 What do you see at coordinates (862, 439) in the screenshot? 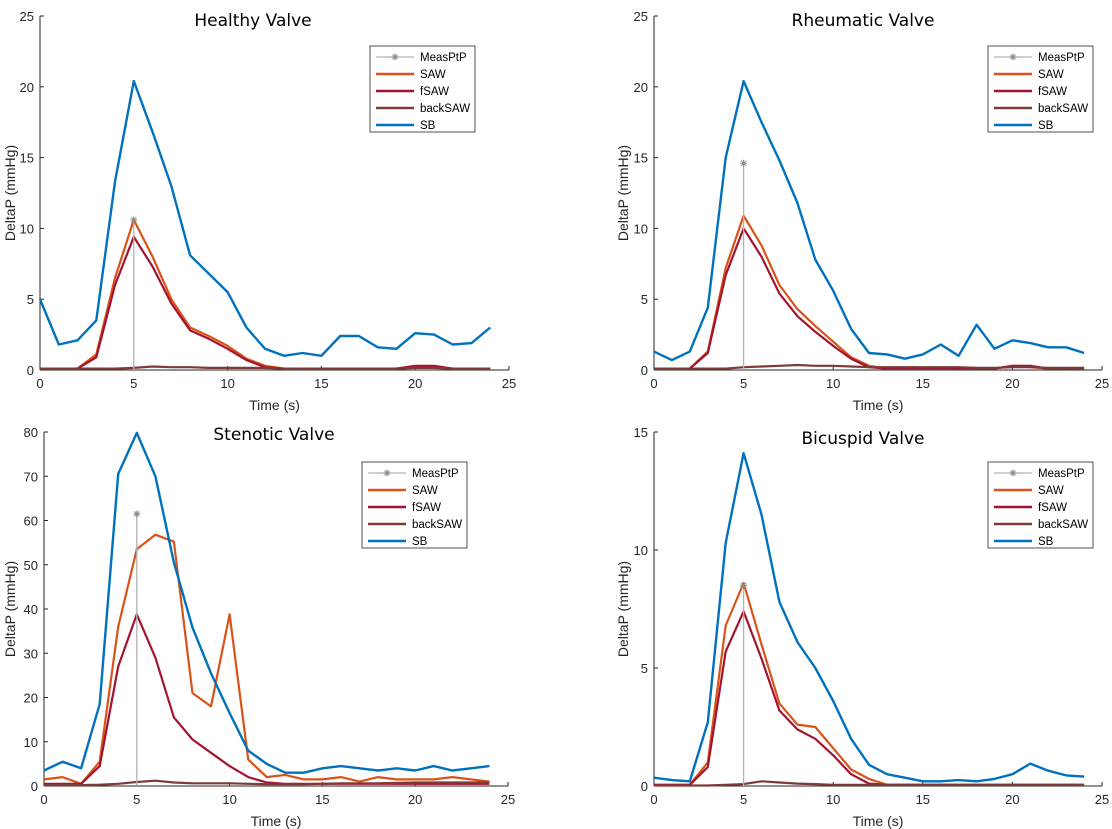
I see `chart-title: Bicuspid Valve` at bounding box center [862, 439].